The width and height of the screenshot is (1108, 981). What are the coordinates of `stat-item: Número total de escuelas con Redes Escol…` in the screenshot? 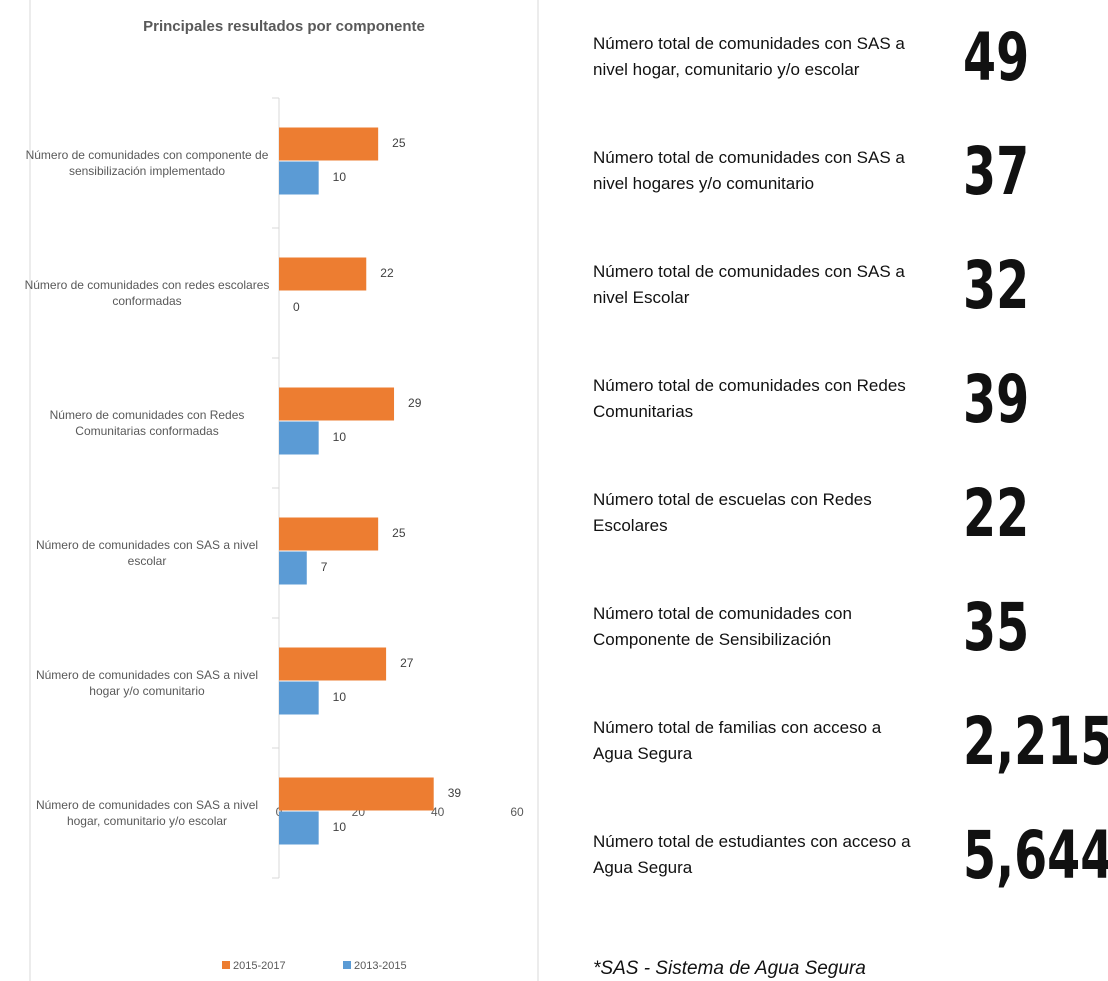 It's located at (850, 513).